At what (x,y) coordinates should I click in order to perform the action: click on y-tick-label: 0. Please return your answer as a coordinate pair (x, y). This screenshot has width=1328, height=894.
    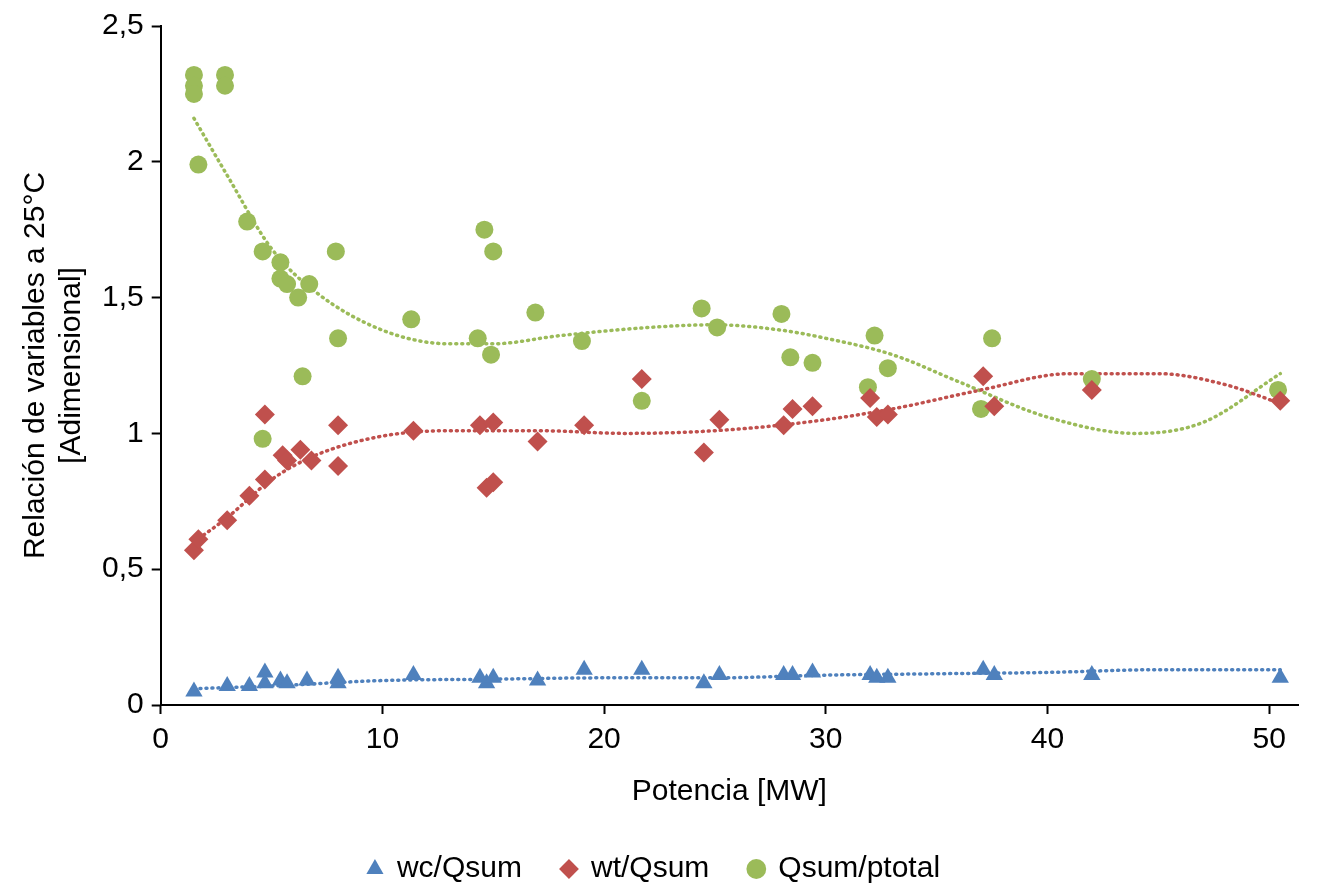
    Looking at the image, I should click on (135, 703).